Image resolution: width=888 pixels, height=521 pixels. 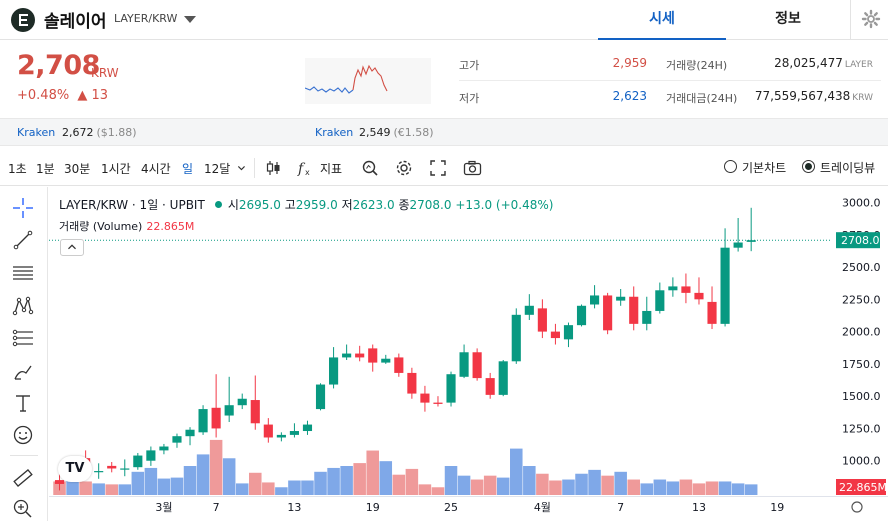 What do you see at coordinates (163, 507) in the screenshot?
I see `time-tick-label: 3월` at bounding box center [163, 507].